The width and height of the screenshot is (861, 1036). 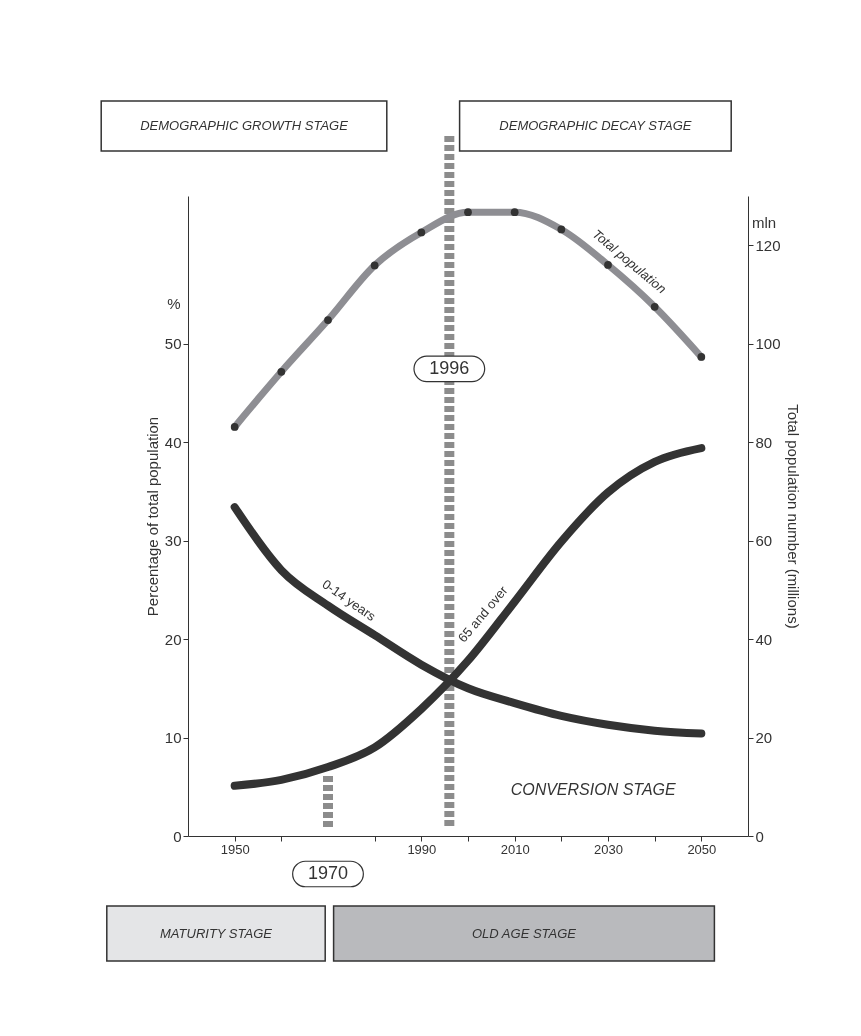 What do you see at coordinates (449, 367) in the screenshot?
I see `ref-line-label: 1996` at bounding box center [449, 367].